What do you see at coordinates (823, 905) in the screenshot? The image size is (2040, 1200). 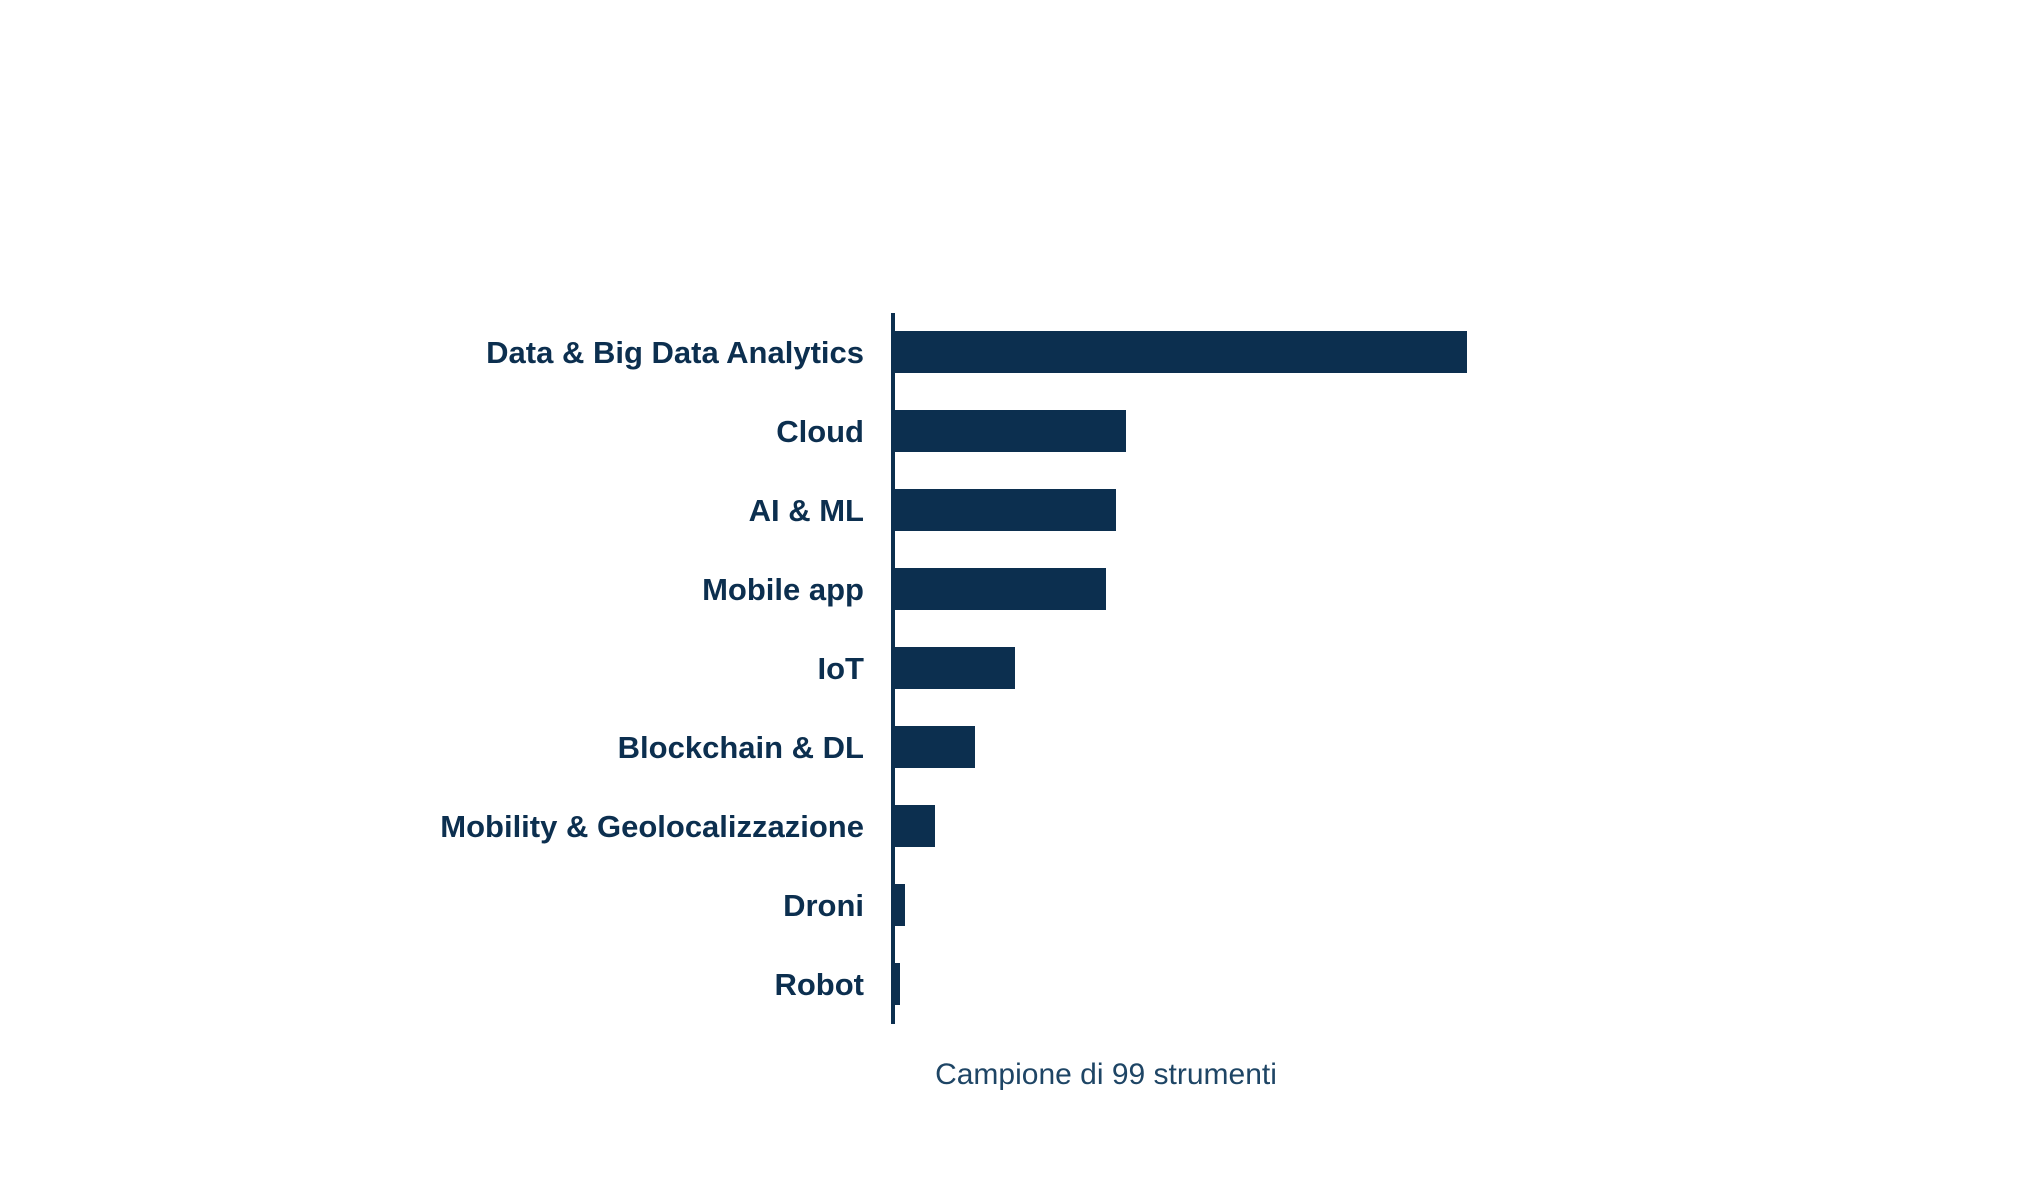 I see `category-label: Droni` at bounding box center [823, 905].